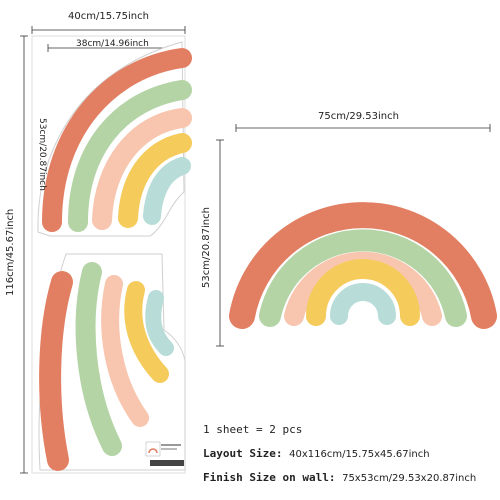 The width and height of the screenshot is (500, 500). Describe the element at coordinates (167, 191) in the screenshot. I see `top-arc-aqua` at that location.